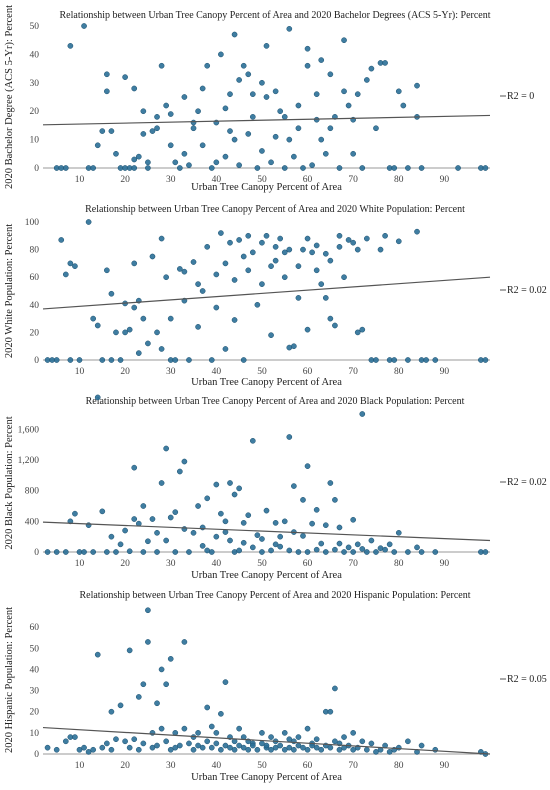  What do you see at coordinates (171, 766) in the screenshot?
I see `x-tick-label: 30` at bounding box center [171, 766].